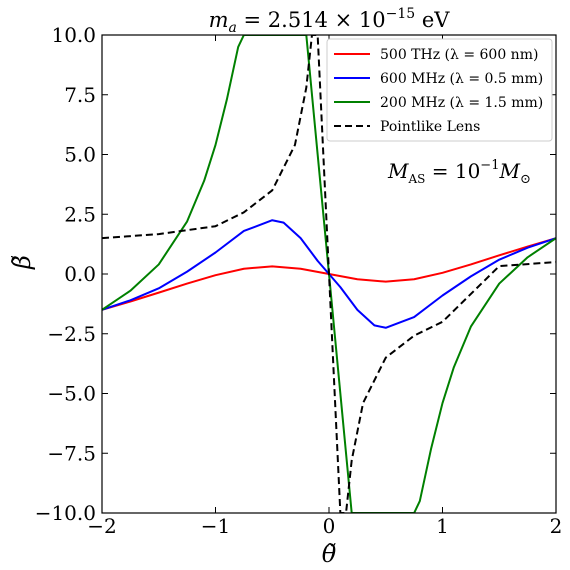 This screenshot has width=570, height=570. Describe the element at coordinates (101, 526) in the screenshot. I see `x-tick-label: −2` at that location.